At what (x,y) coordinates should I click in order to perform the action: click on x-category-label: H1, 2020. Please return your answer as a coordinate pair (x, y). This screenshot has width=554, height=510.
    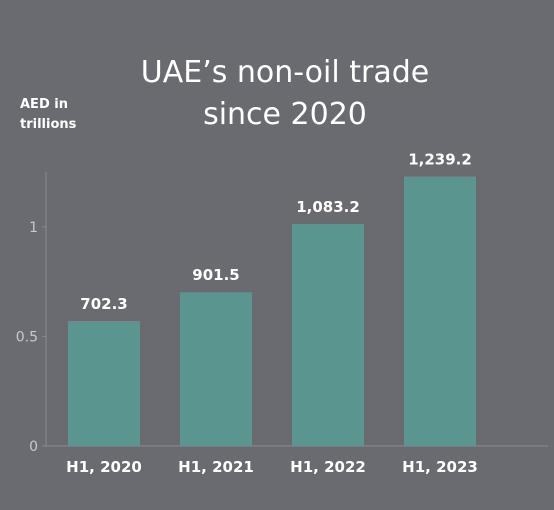
    Looking at the image, I should click on (104, 467).